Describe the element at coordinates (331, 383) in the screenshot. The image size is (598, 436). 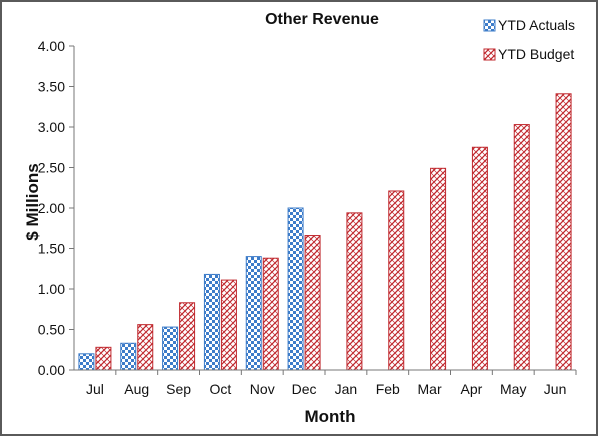
I see `x-axis-ticks: Jul Aug Sep Oct Nov Dec Jan Feb Mar Apr May Jun` at that location.